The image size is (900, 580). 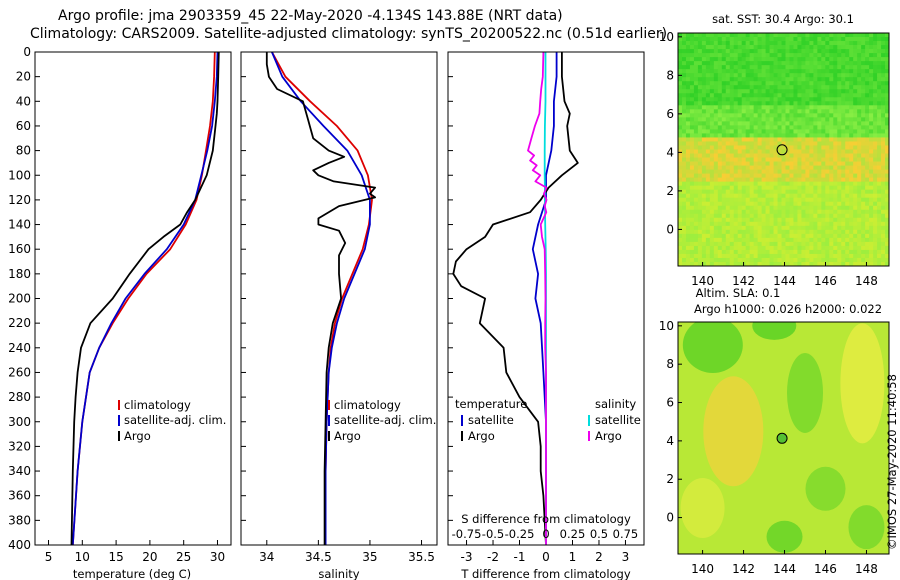 I want to click on difference-legend-temperature-heading: temperature, so click(x=491, y=404).